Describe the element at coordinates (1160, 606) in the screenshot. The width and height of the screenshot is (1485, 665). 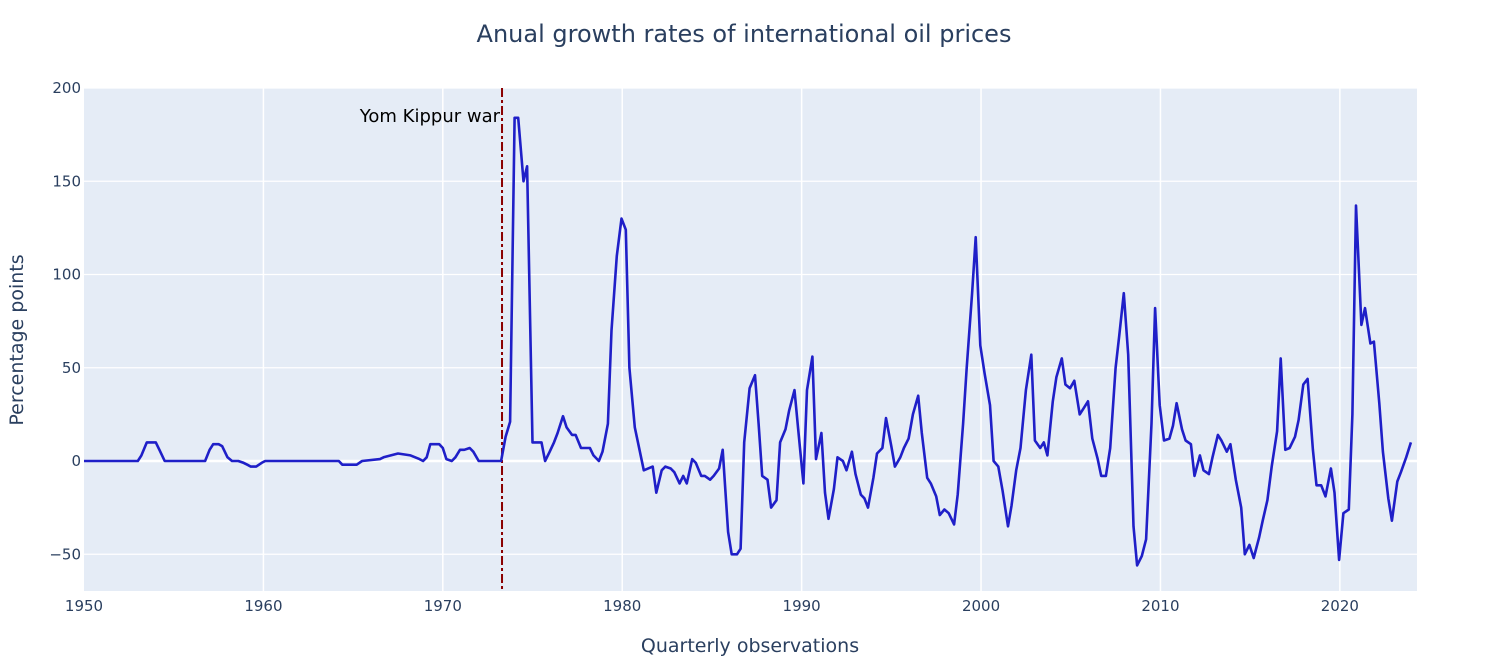
I see `x-tick-label: 2010` at that location.